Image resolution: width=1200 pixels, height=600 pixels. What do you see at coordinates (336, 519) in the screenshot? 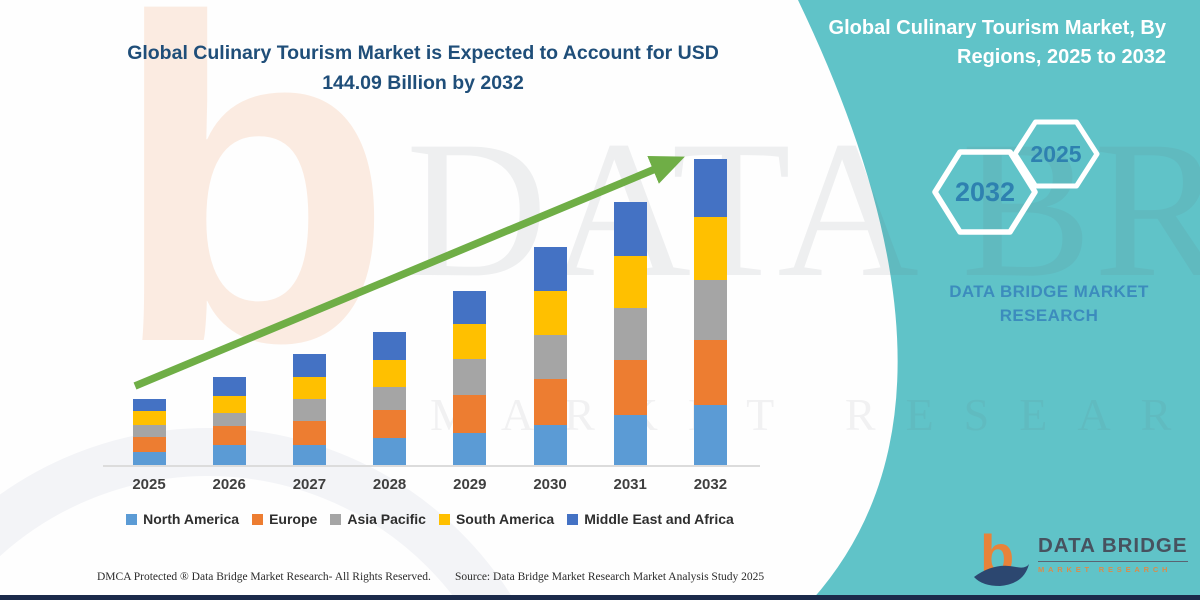
I see `legend-swatch-asia-pacific` at bounding box center [336, 519].